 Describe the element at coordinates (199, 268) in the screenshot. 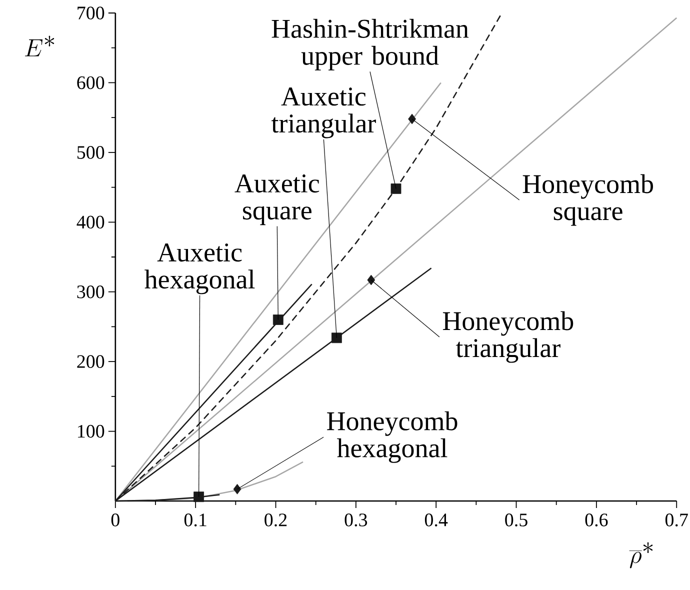

I see `annotation: Auxetic hexagonal` at that location.